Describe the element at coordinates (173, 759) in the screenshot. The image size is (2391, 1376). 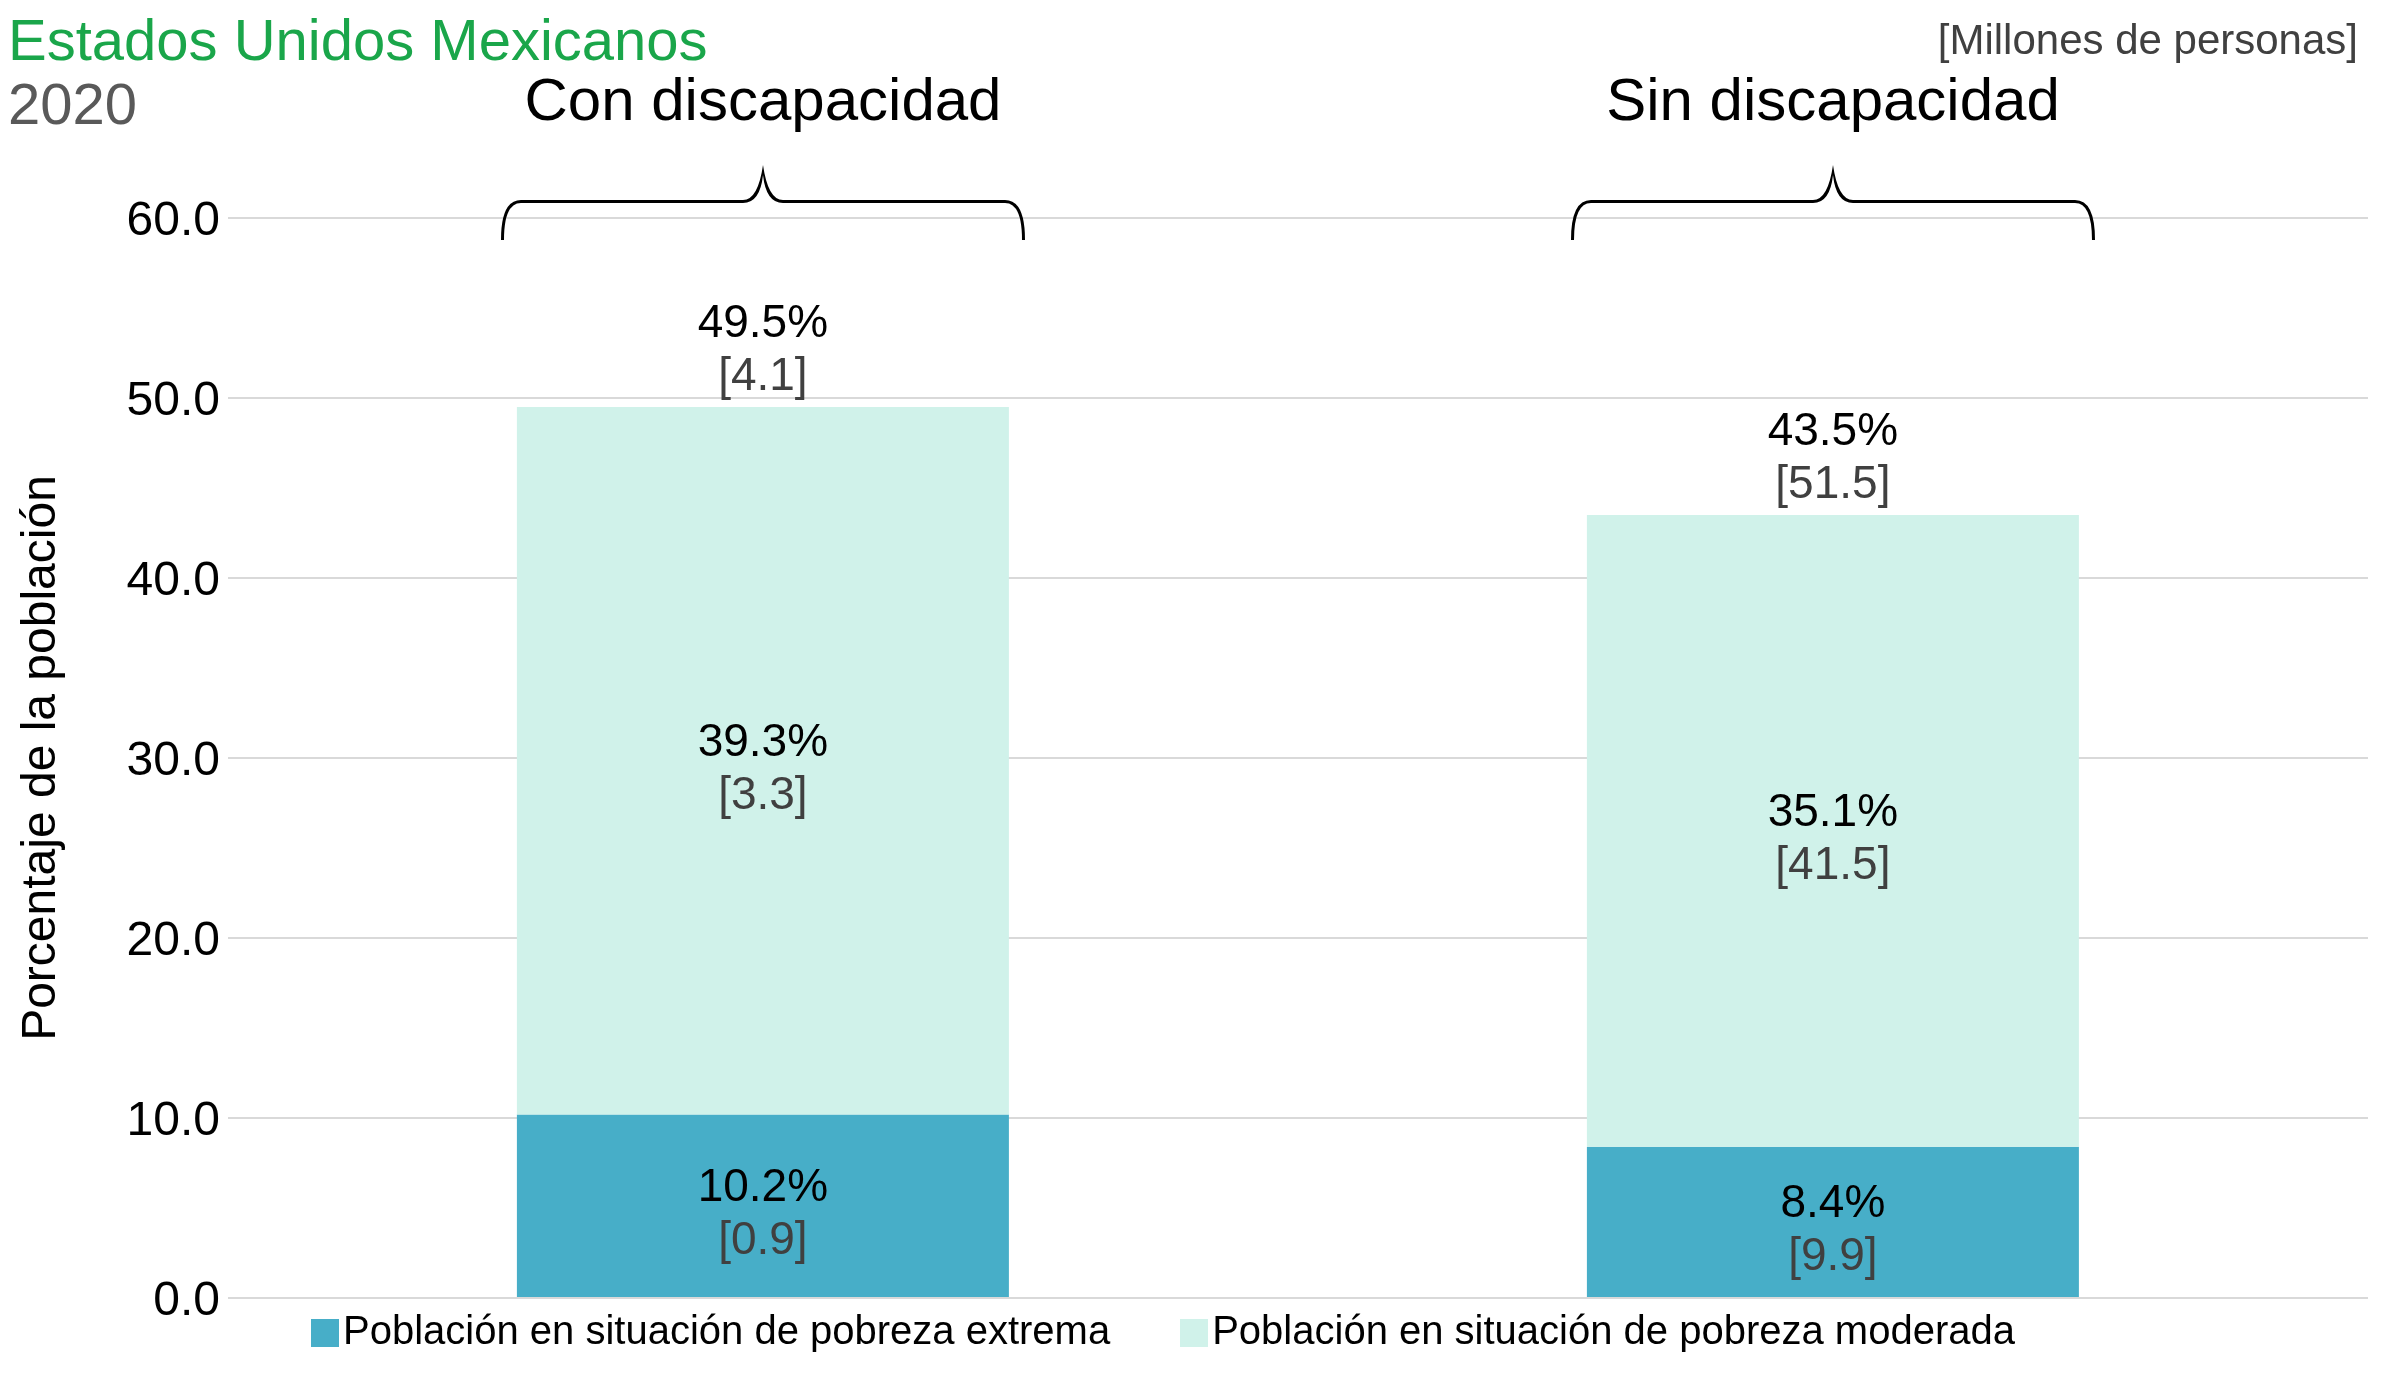
I see `y-tick-label: 30.0` at that location.